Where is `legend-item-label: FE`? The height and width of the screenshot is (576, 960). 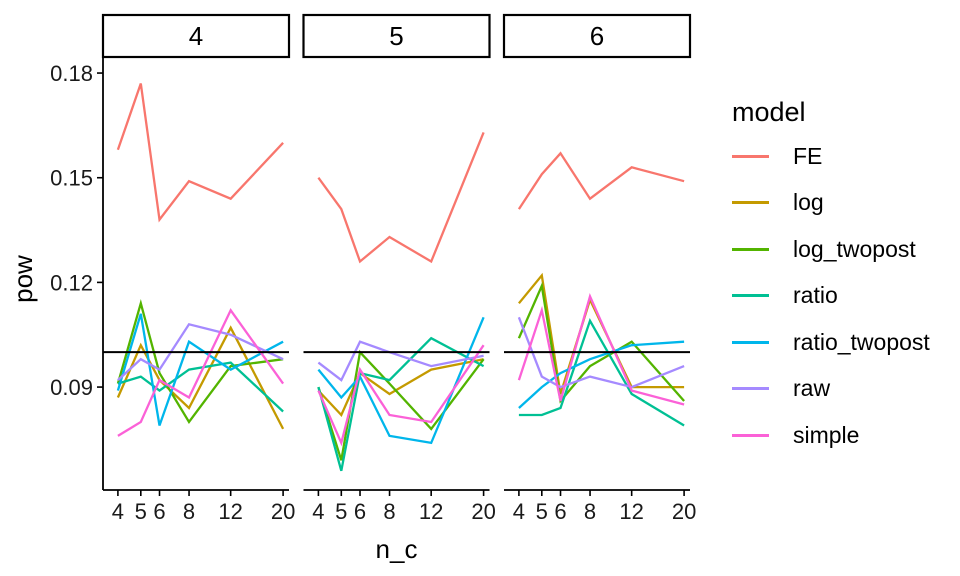 legend-item-label: FE is located at coordinates (808, 155).